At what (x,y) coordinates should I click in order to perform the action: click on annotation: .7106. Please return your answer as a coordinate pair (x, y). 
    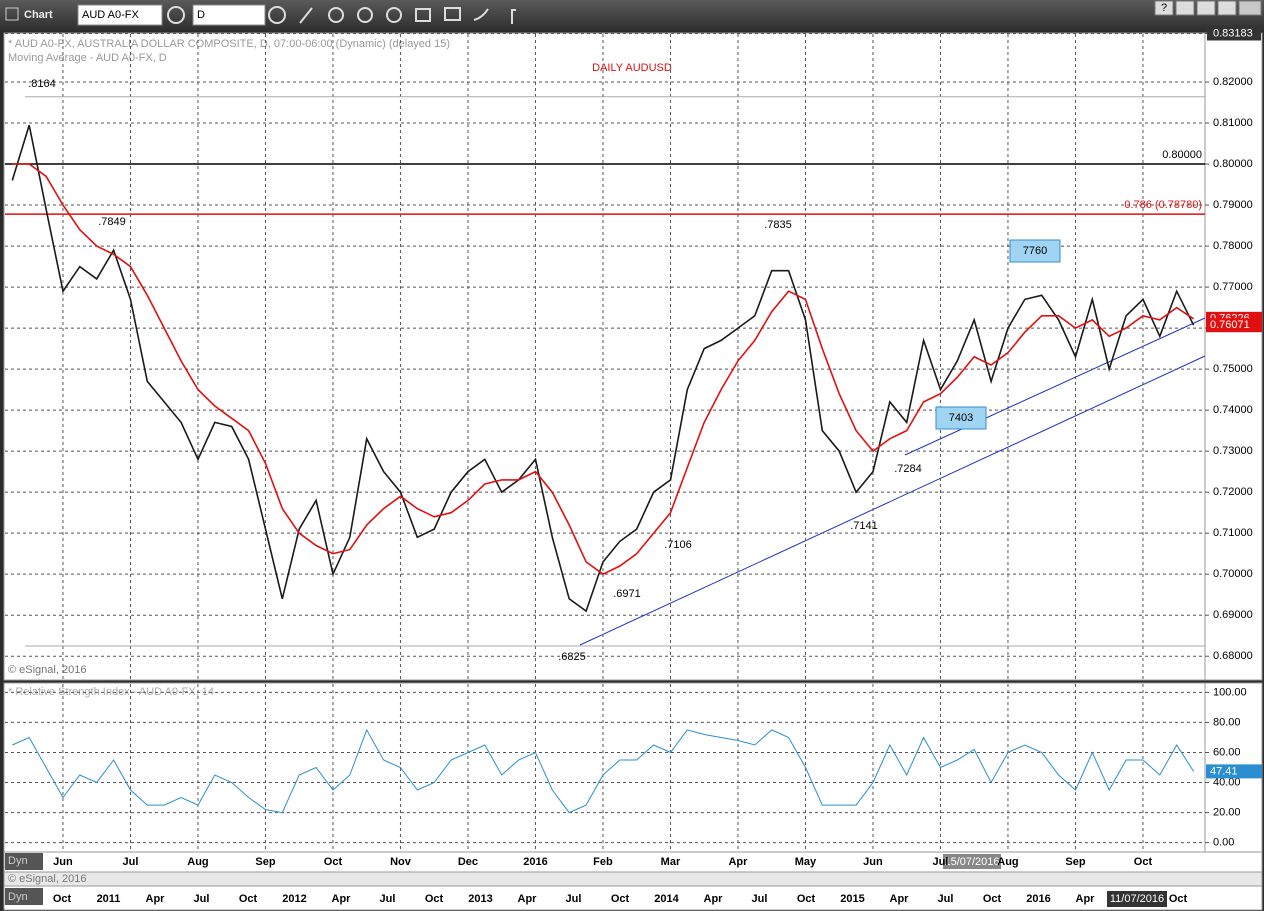
    Looking at the image, I should click on (678, 545).